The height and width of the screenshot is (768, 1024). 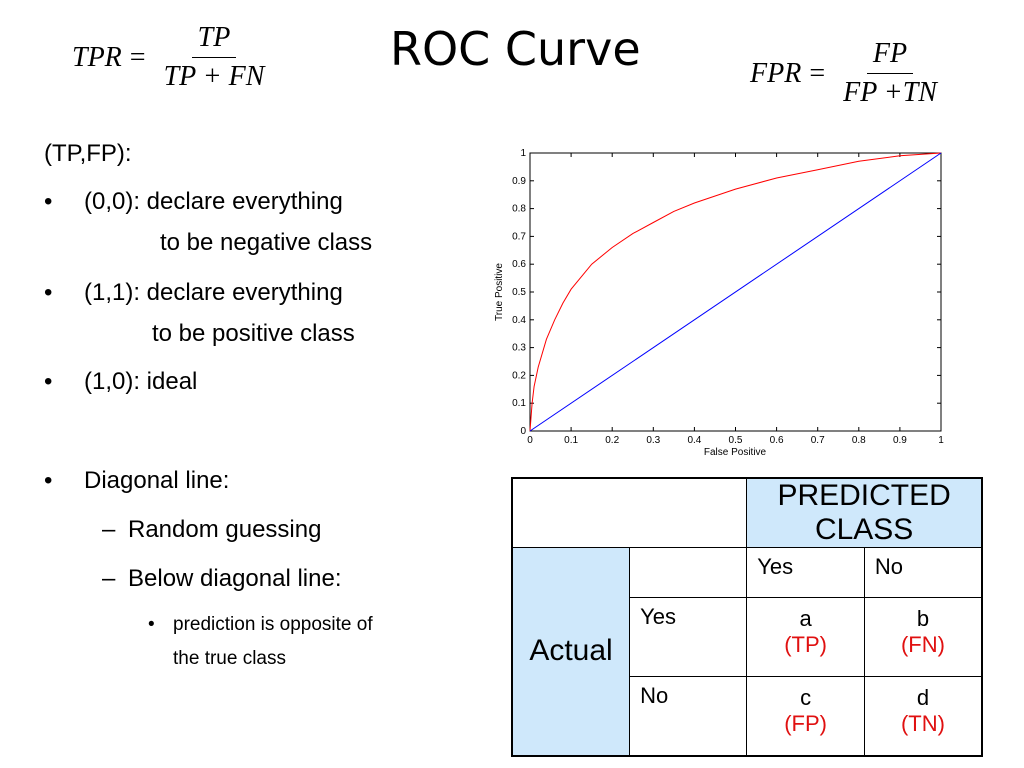 I want to click on fpr-fraction: FP FP +TN, so click(x=890, y=73).